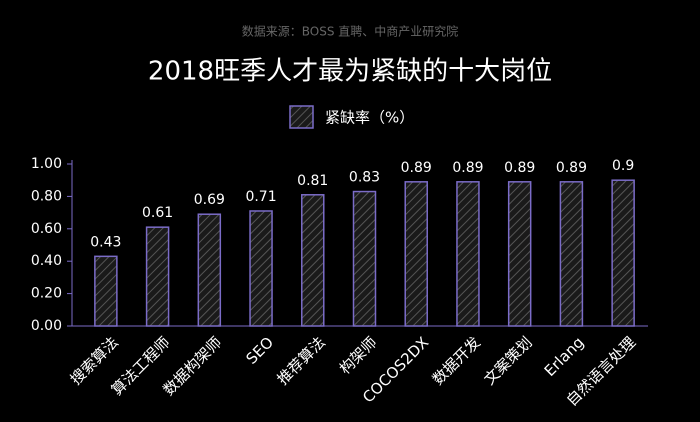  What do you see at coordinates (260, 350) in the screenshot?
I see `x-tick-label: SEO` at bounding box center [260, 350].